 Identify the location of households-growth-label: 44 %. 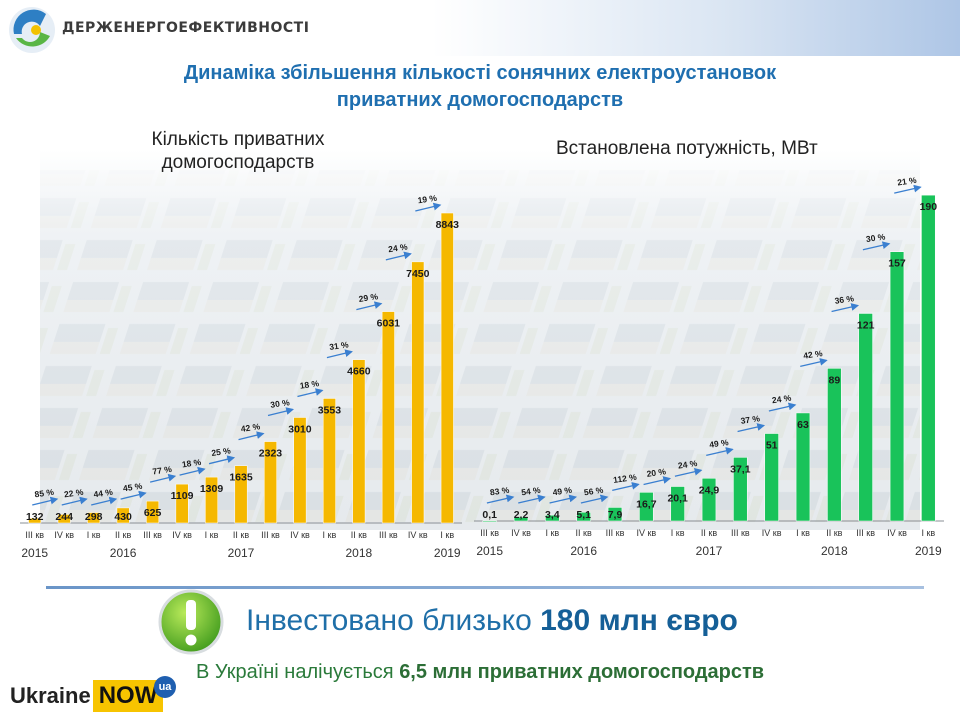
(103, 493).